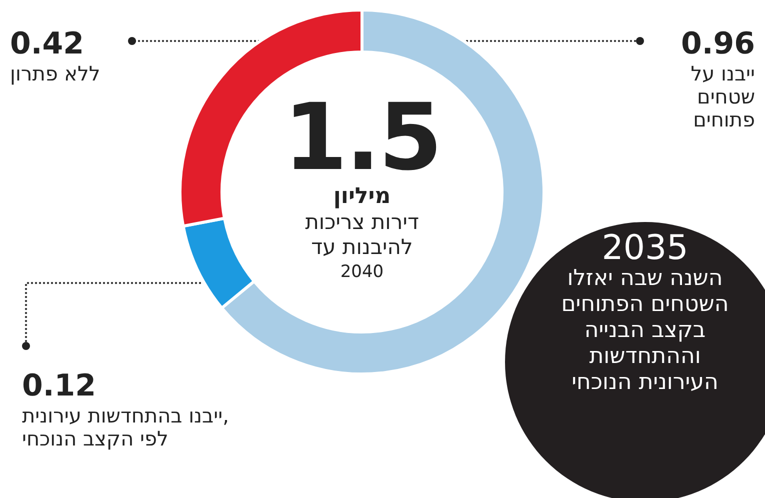 The height and width of the screenshot is (498, 765). I want to click on data-label: 0.96, so click(717, 44).